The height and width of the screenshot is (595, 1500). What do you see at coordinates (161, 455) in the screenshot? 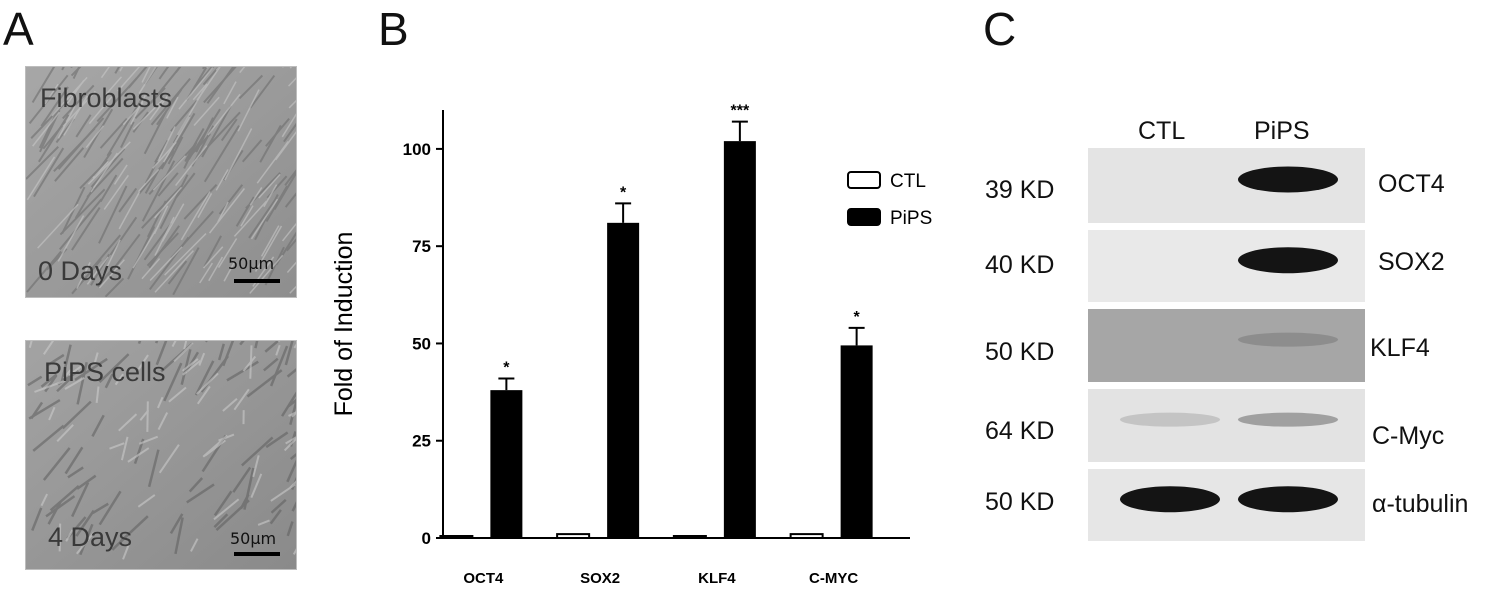
I see `micrograph-pips-cells: PiPS cells 4 Days 50μm` at bounding box center [161, 455].